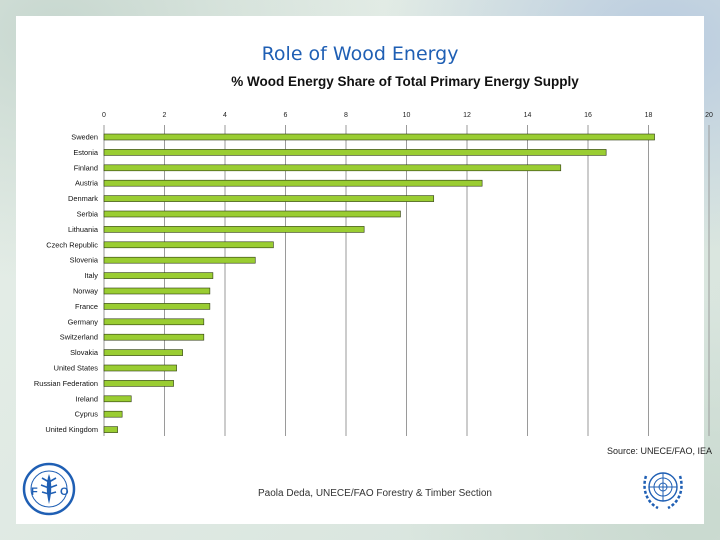 Image resolution: width=720 pixels, height=540 pixels. What do you see at coordinates (83, 321) in the screenshot?
I see `y-category-label: Germany` at bounding box center [83, 321].